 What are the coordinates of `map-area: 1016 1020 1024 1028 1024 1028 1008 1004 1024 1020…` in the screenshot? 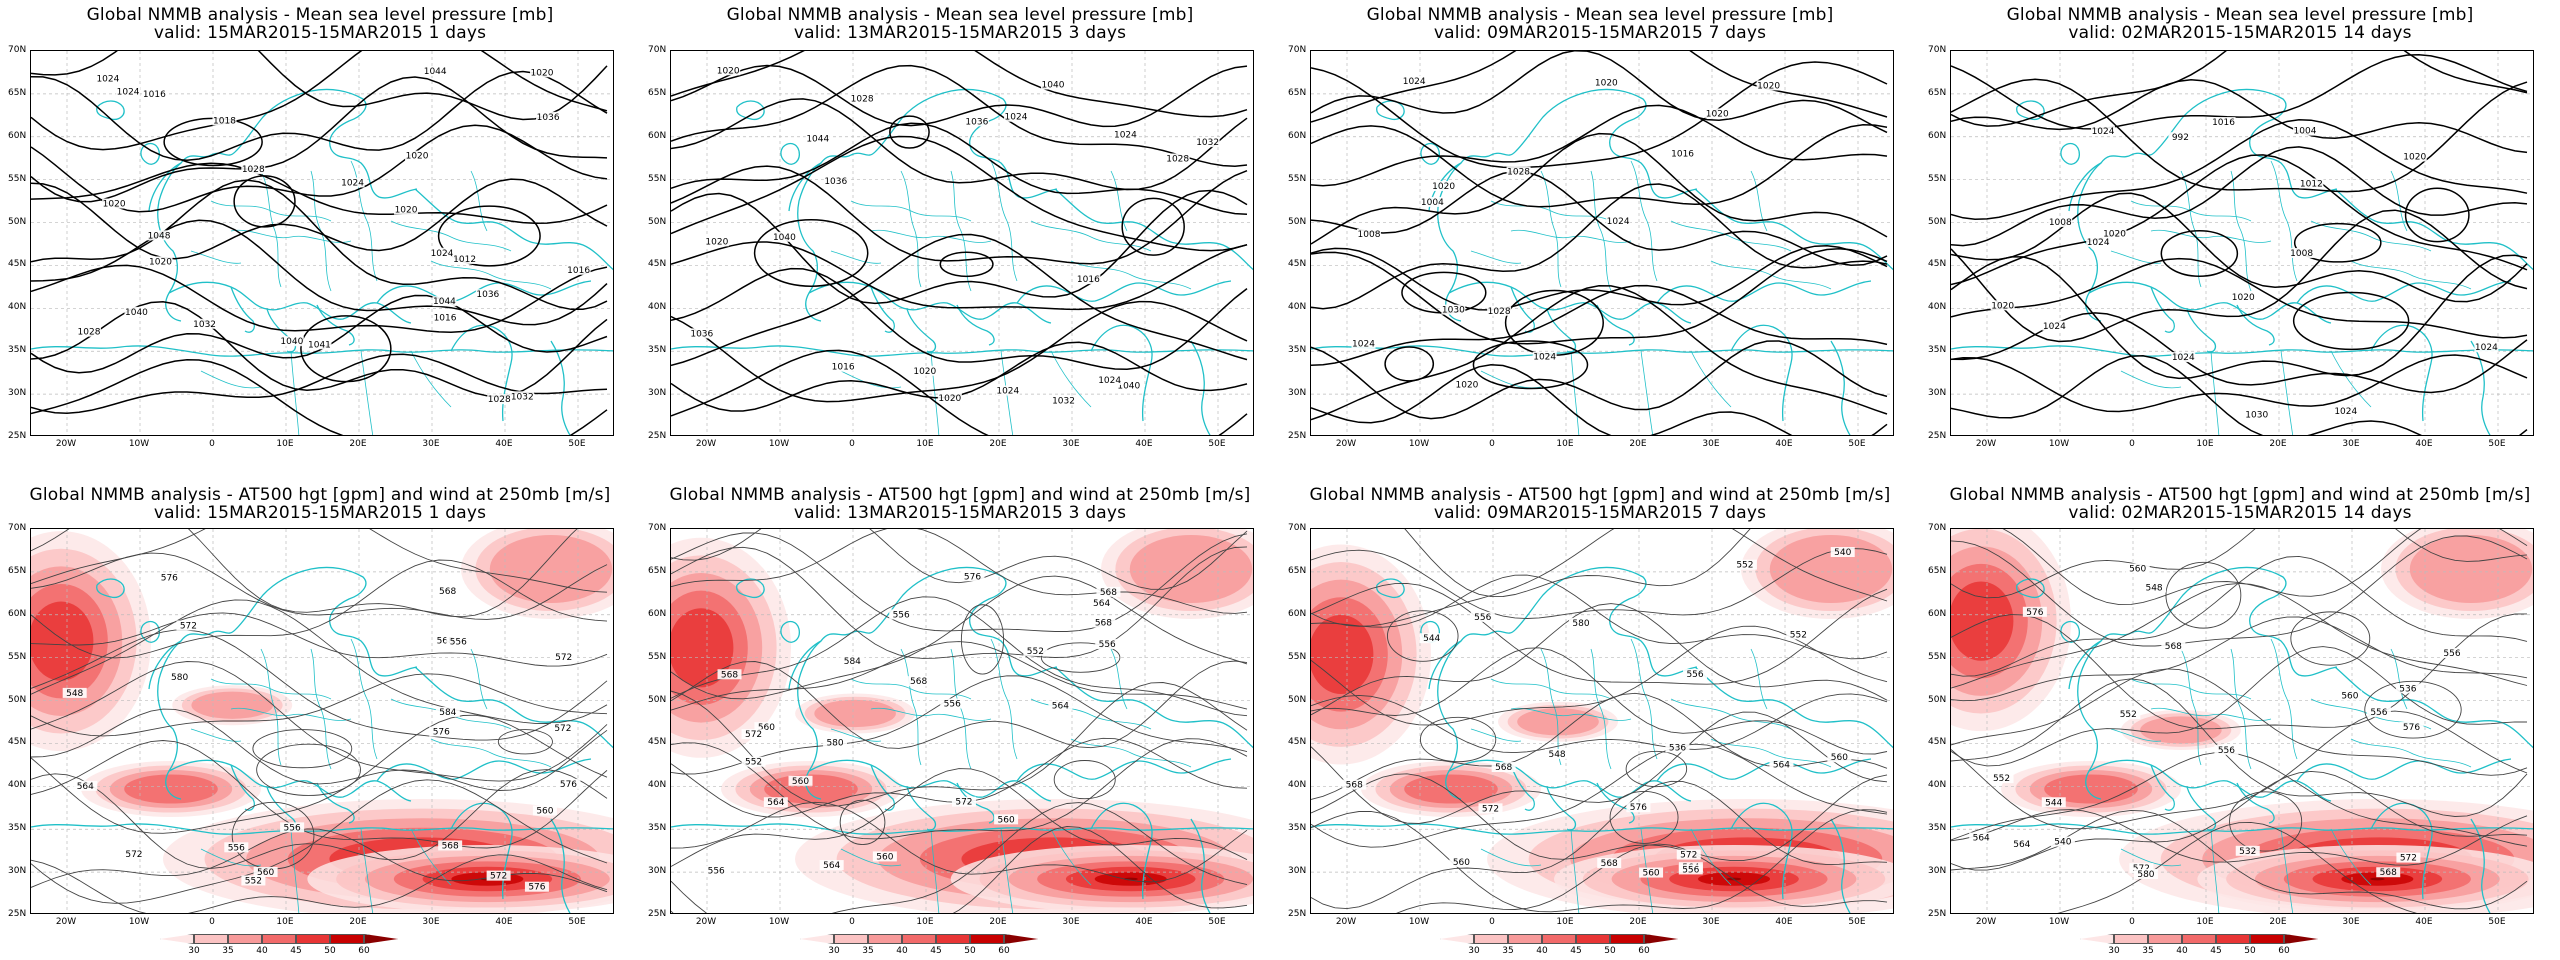 It's located at (1602, 243).